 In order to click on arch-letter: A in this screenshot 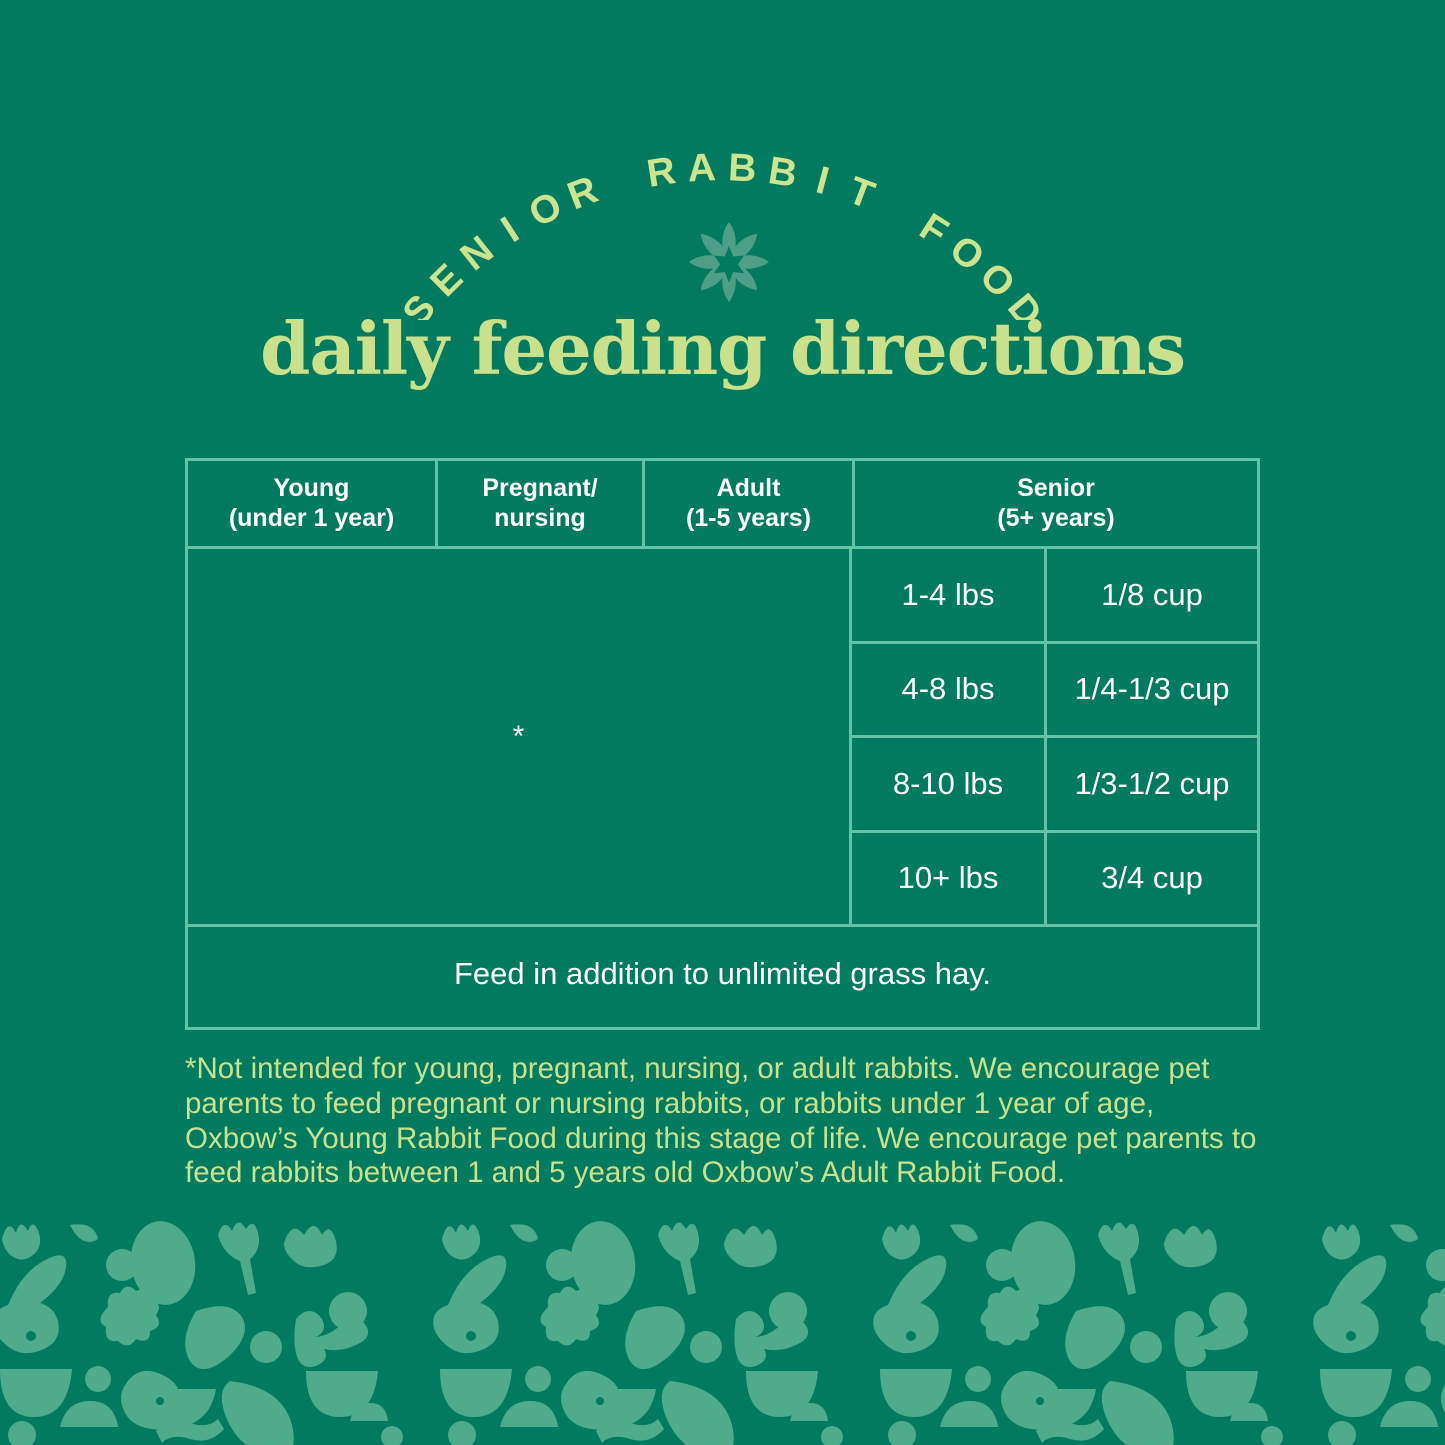, I will do `click(701, 168)`.